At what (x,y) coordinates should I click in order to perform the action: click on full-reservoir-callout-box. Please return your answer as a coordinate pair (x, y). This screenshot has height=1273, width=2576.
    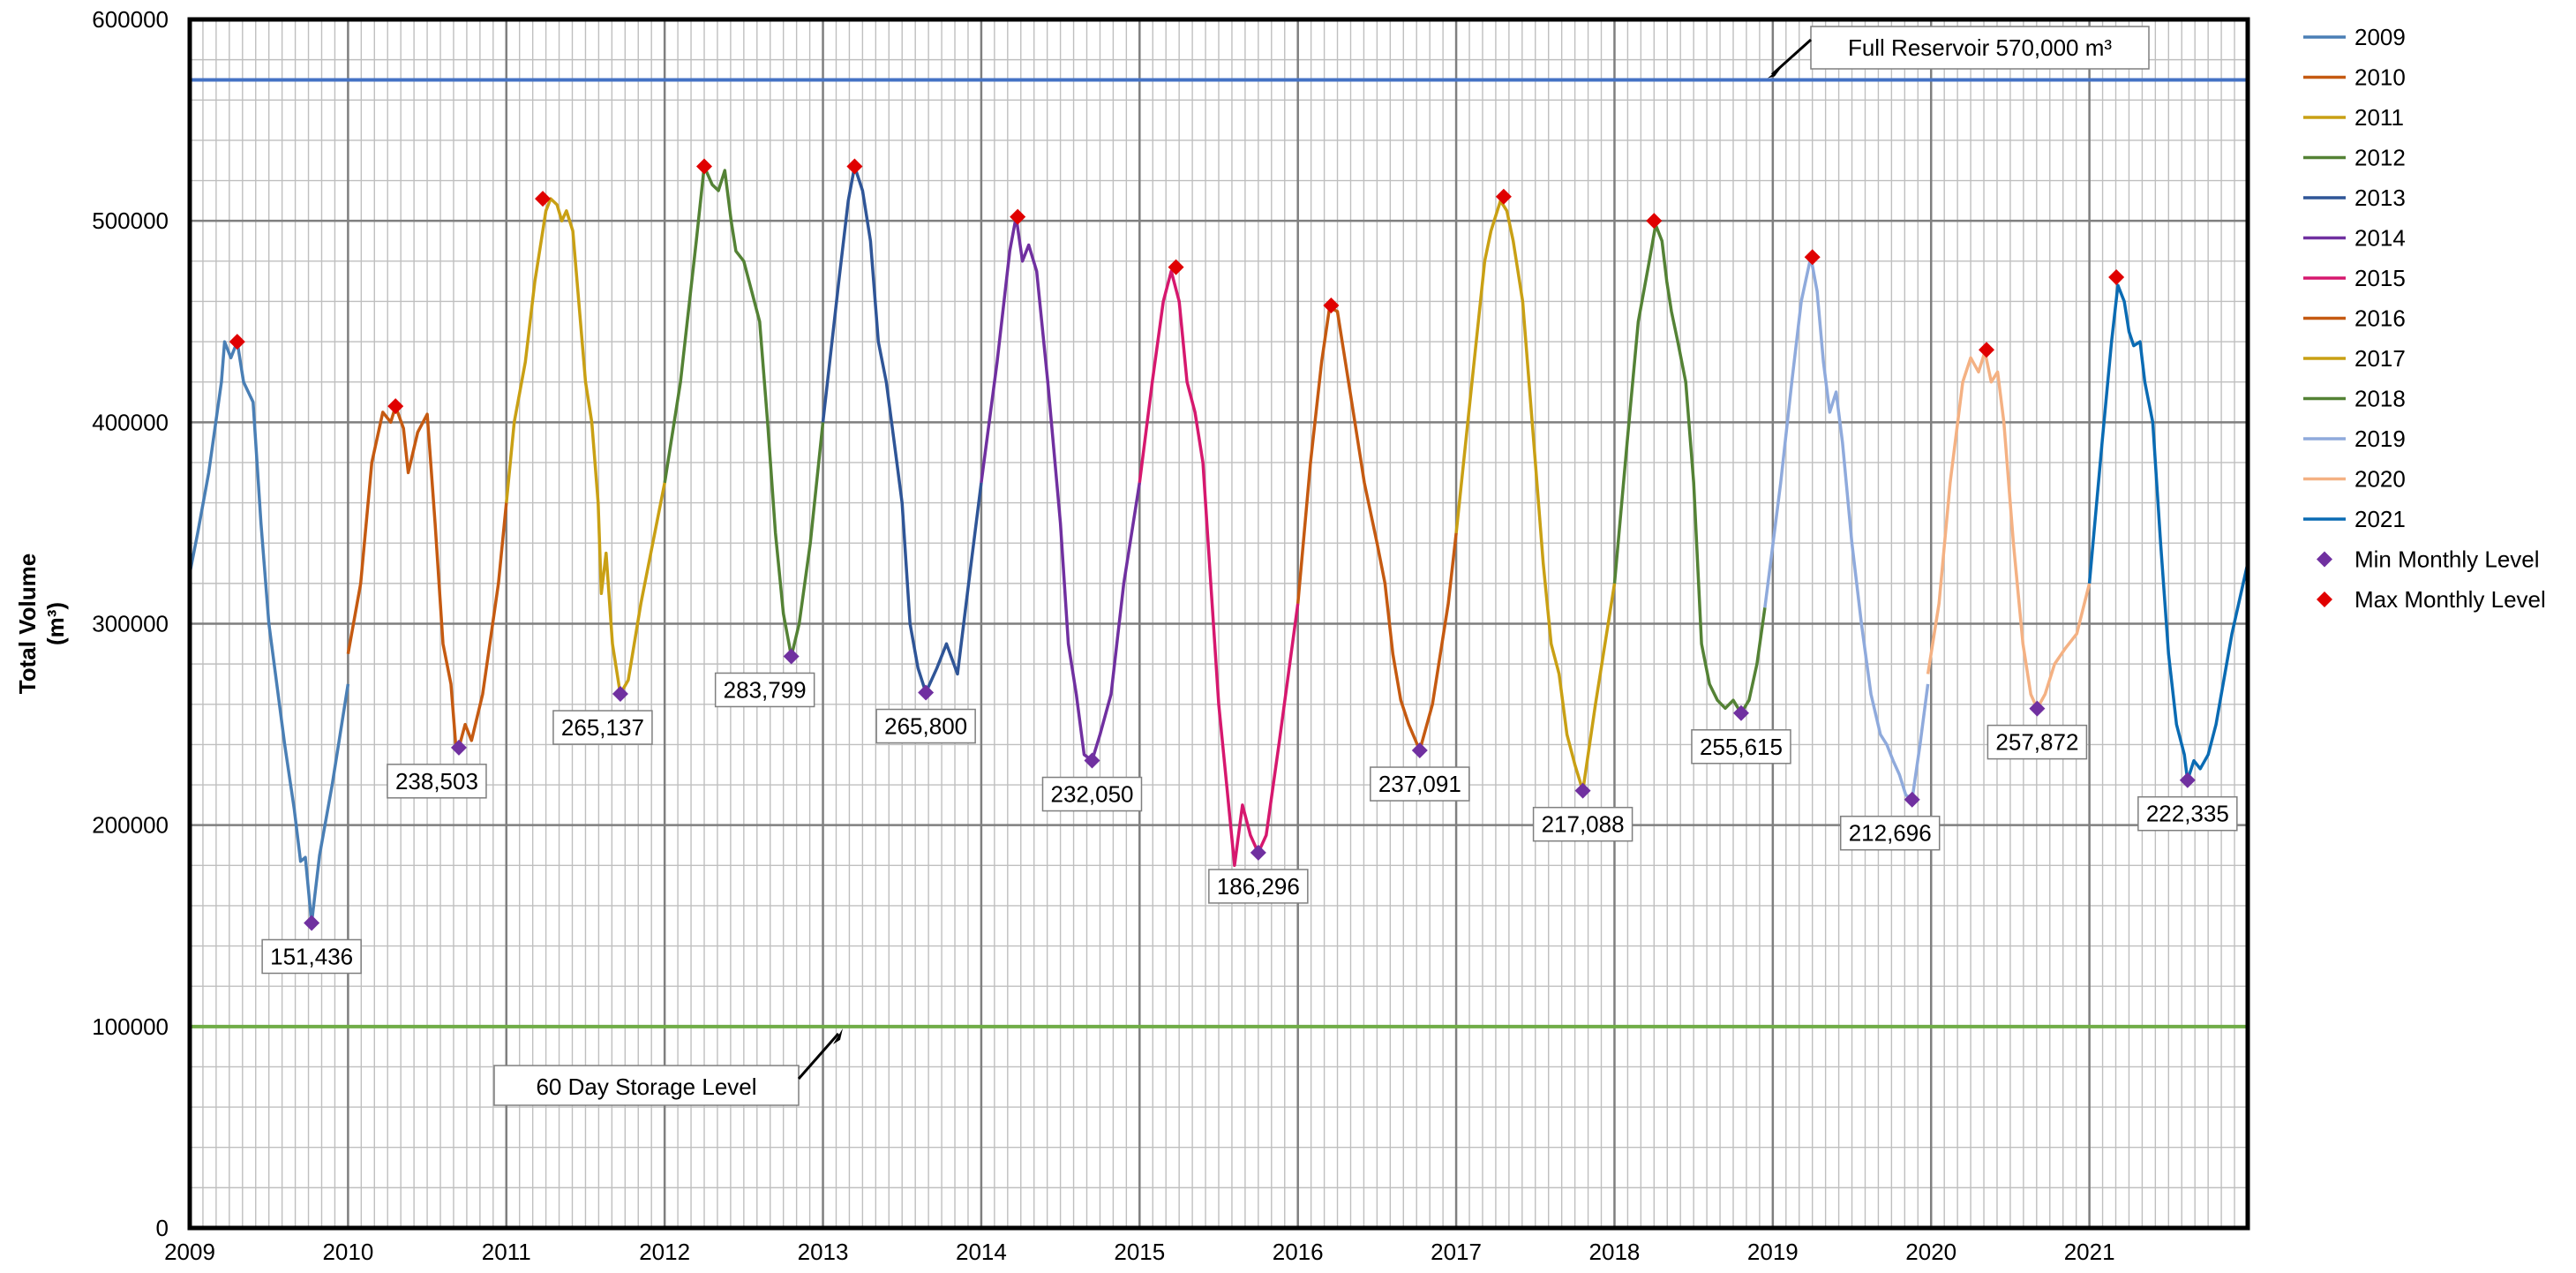
    Looking at the image, I should click on (1980, 48).